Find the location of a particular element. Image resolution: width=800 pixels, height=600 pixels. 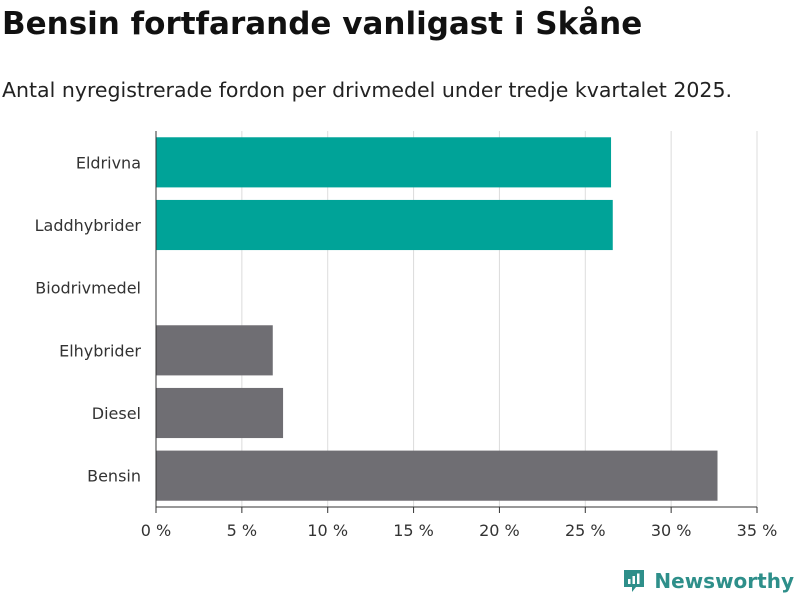

category-label: Elhybrider is located at coordinates (100, 350).